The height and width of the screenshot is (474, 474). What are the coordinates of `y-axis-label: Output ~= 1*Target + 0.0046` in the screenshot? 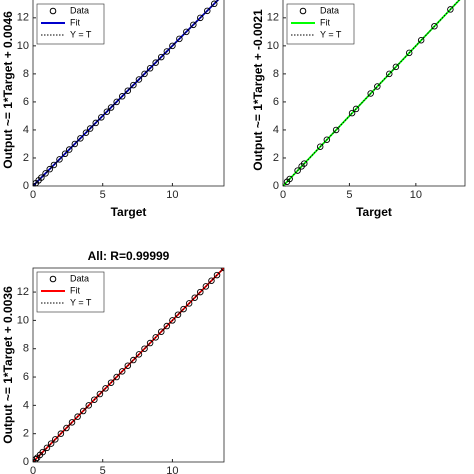 It's located at (8, 90).